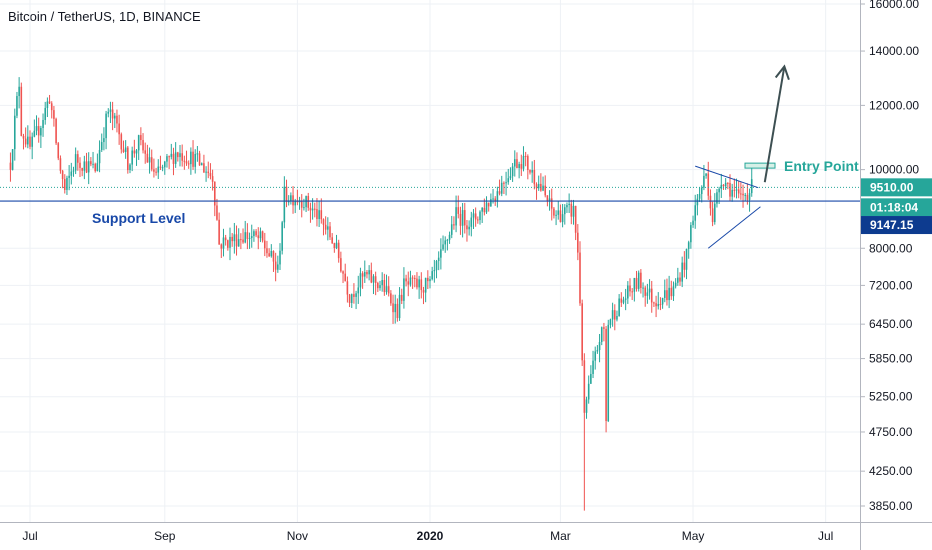  What do you see at coordinates (466, 533) in the screenshot?
I see `time-axis: Jul Sep Nov 2020 Mar May Jul` at bounding box center [466, 533].